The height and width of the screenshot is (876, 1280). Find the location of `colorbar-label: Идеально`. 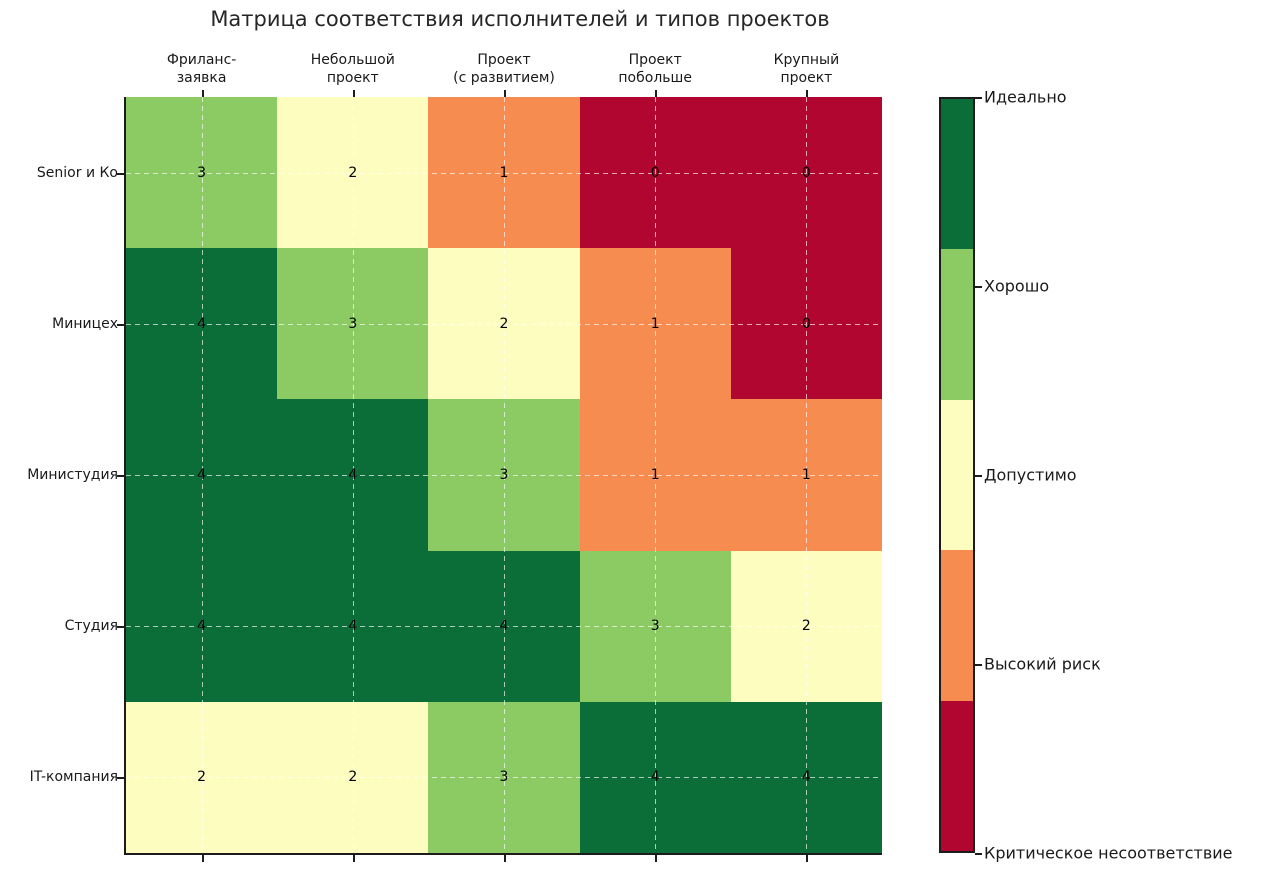

colorbar-label: Идеально is located at coordinates (1025, 97).